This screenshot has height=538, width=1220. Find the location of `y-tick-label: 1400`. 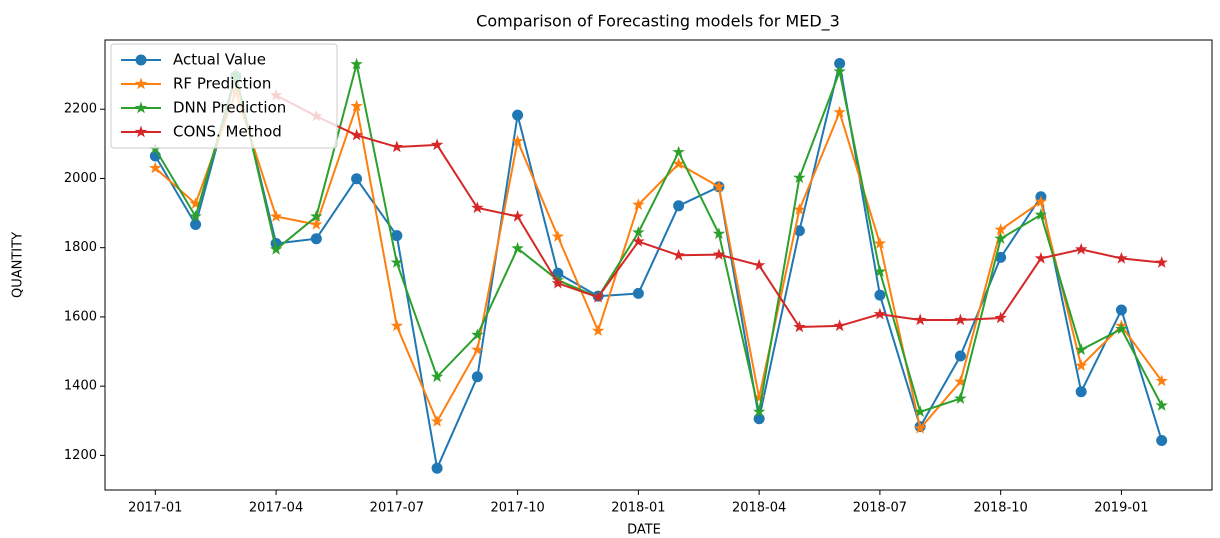

y-tick-label: 1400 is located at coordinates (80, 386).